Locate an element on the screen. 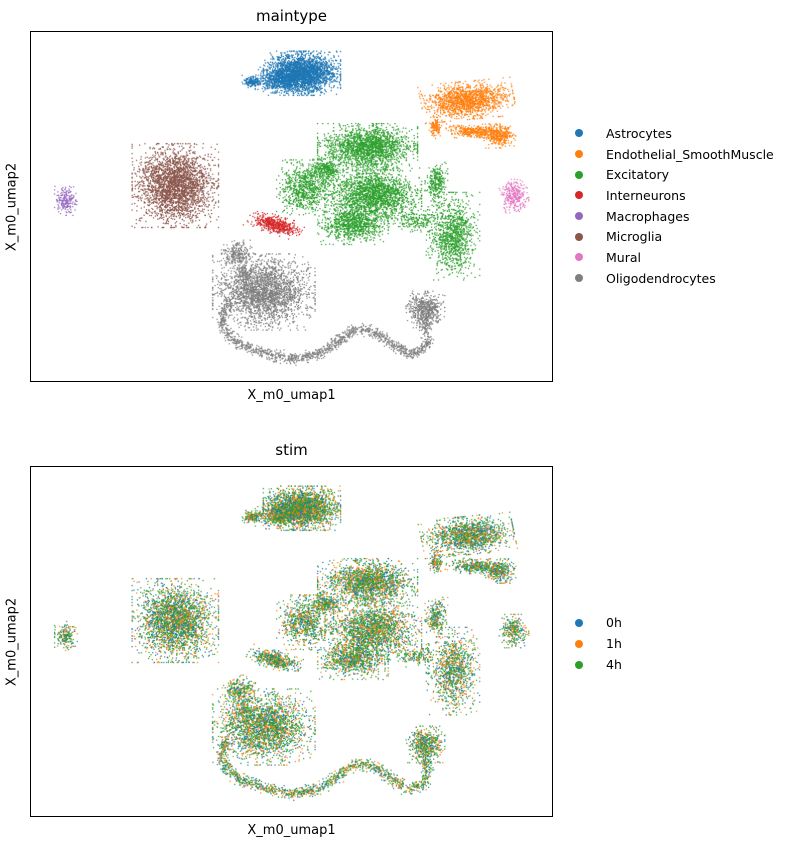 This screenshot has width=805, height=849. y-axis-label-stim: X_m0_umap2 is located at coordinates (12, 642).